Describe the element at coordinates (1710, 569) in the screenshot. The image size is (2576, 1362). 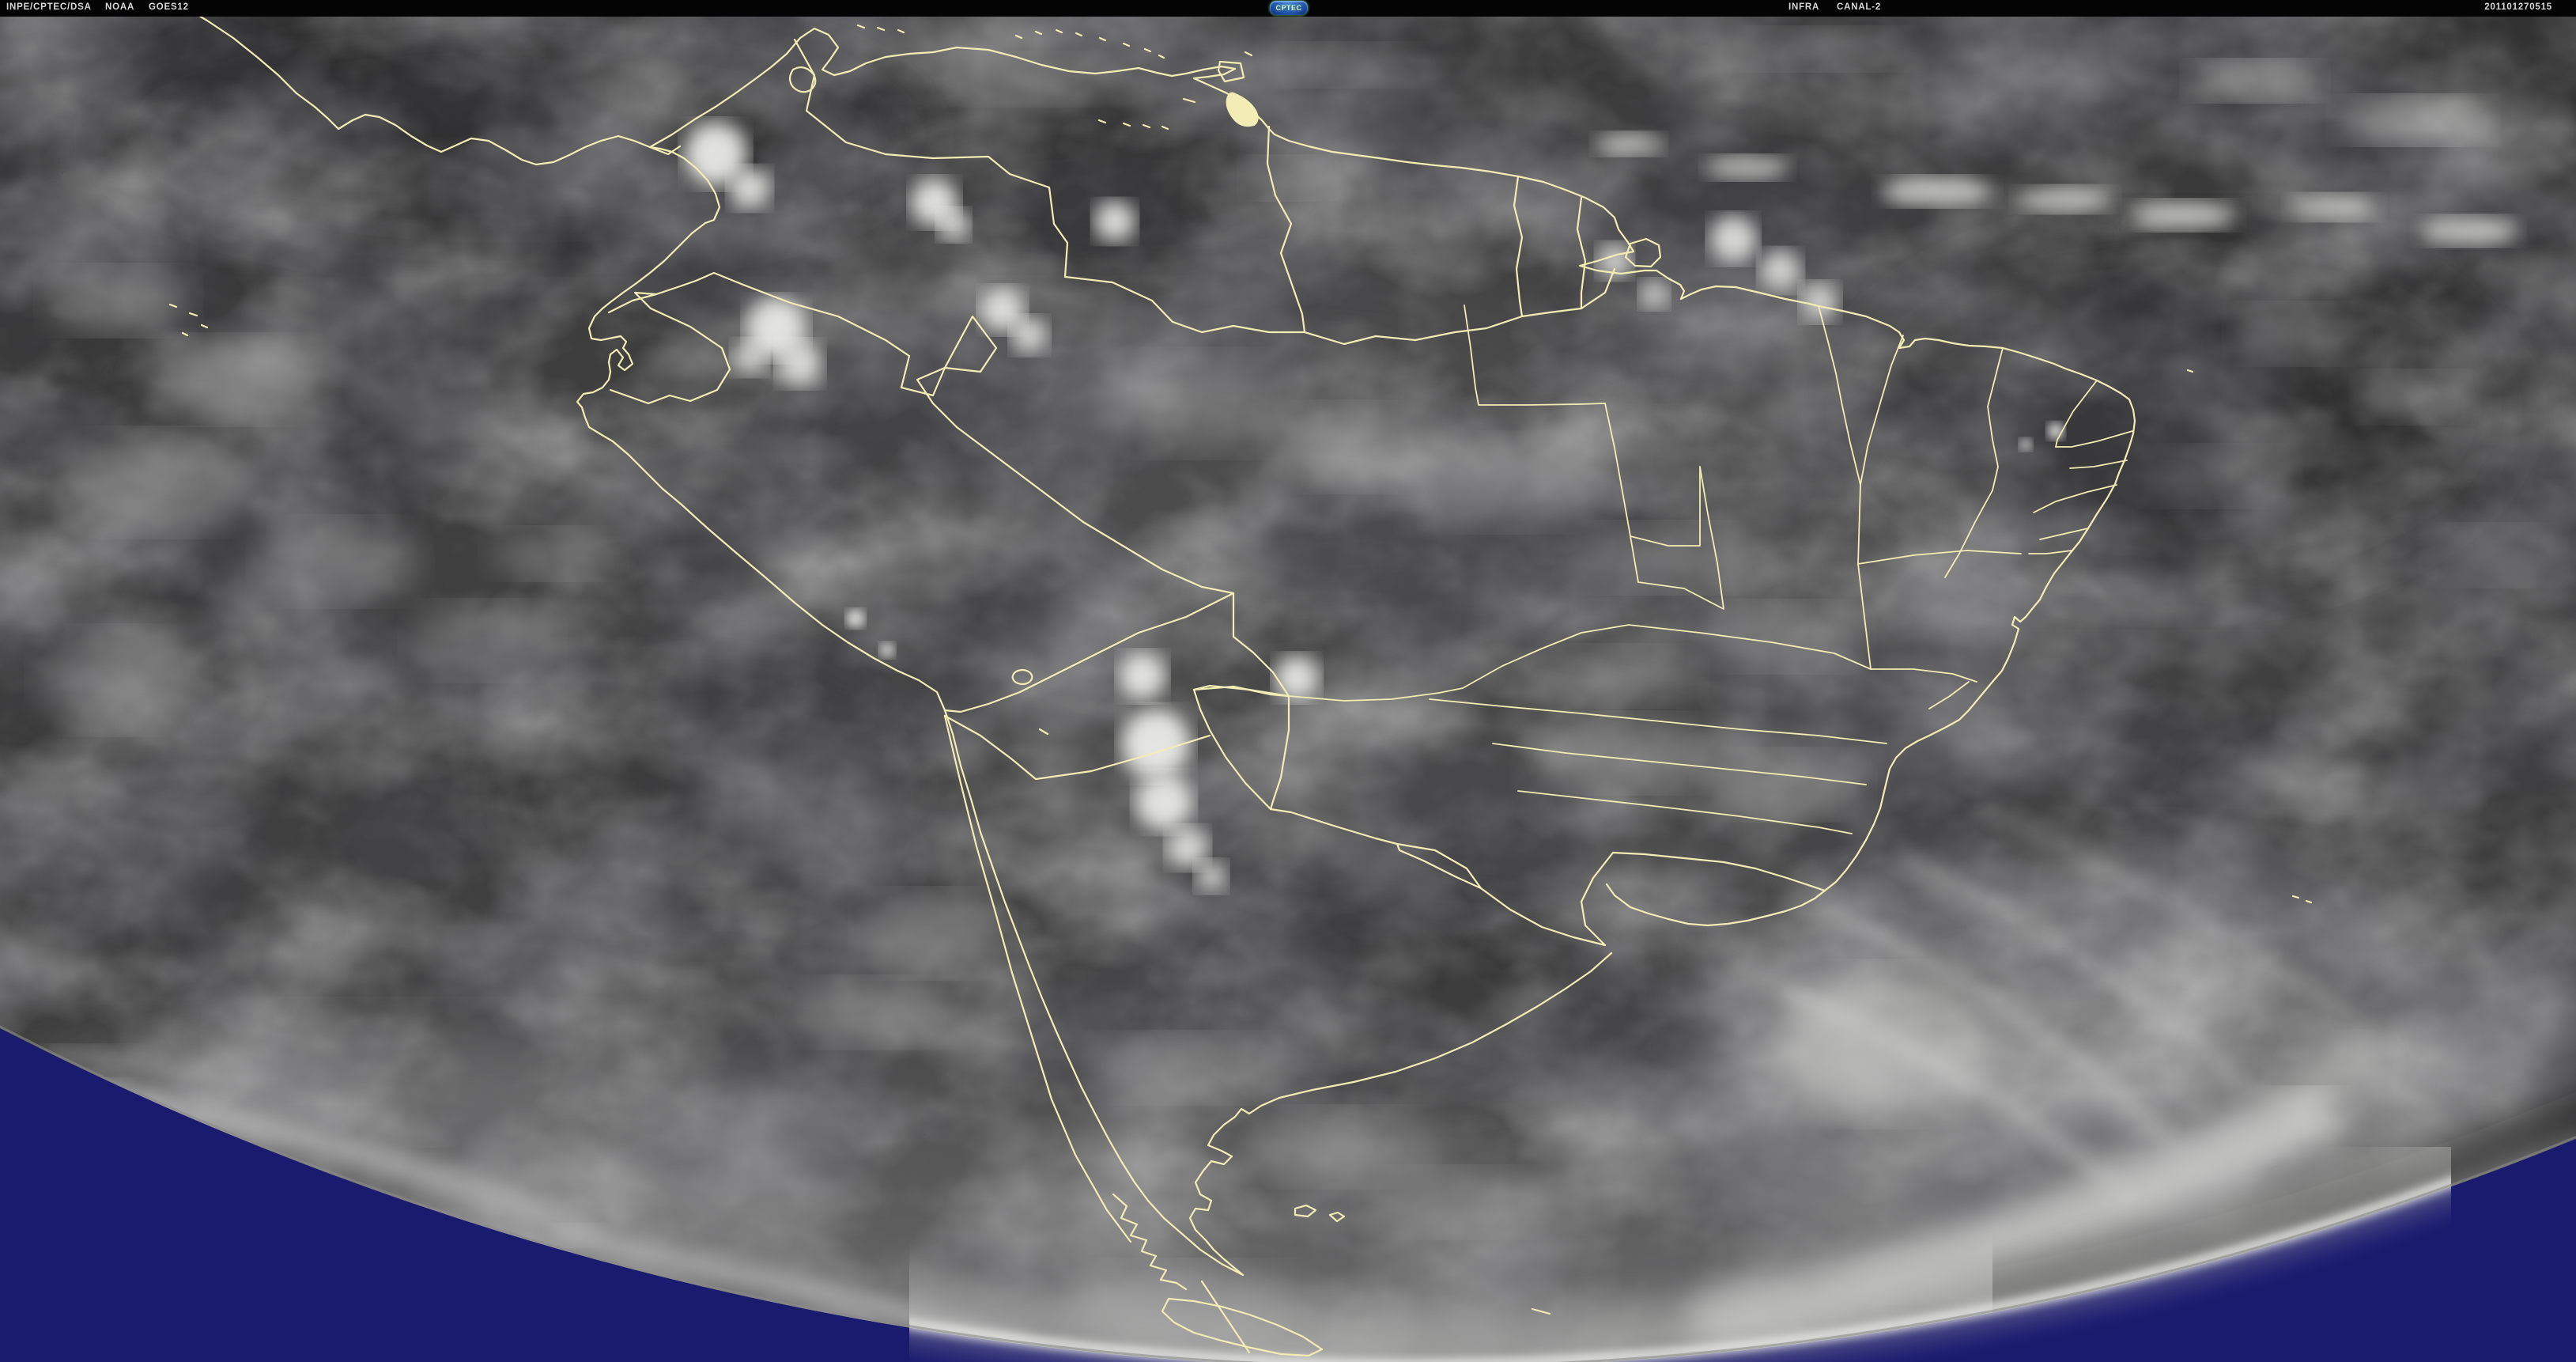
I see `state-borders` at that location.